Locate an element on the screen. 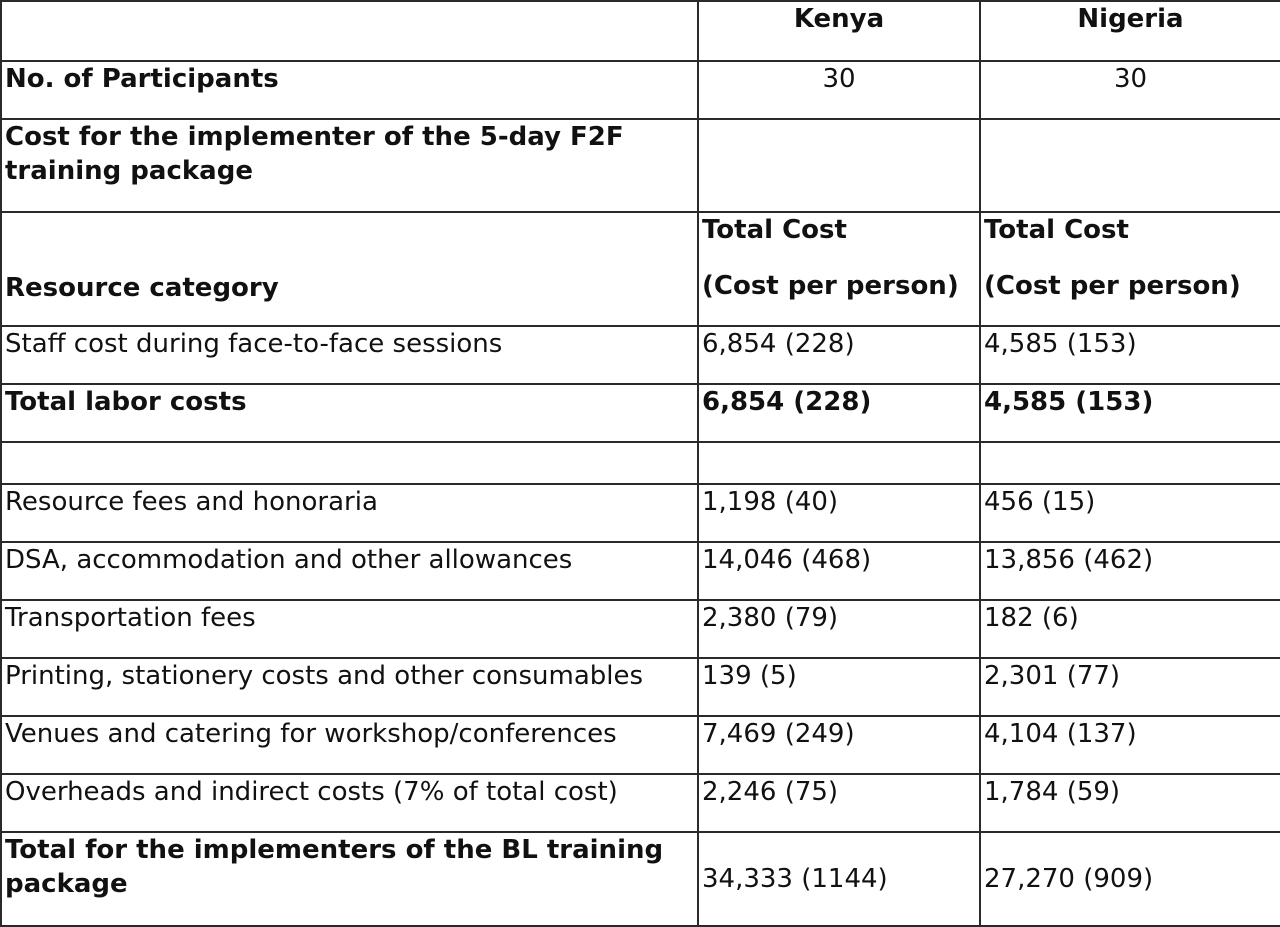 The image size is (1280, 927). kenya-cost-per-person-label: (Cost per person) is located at coordinates (830, 286).